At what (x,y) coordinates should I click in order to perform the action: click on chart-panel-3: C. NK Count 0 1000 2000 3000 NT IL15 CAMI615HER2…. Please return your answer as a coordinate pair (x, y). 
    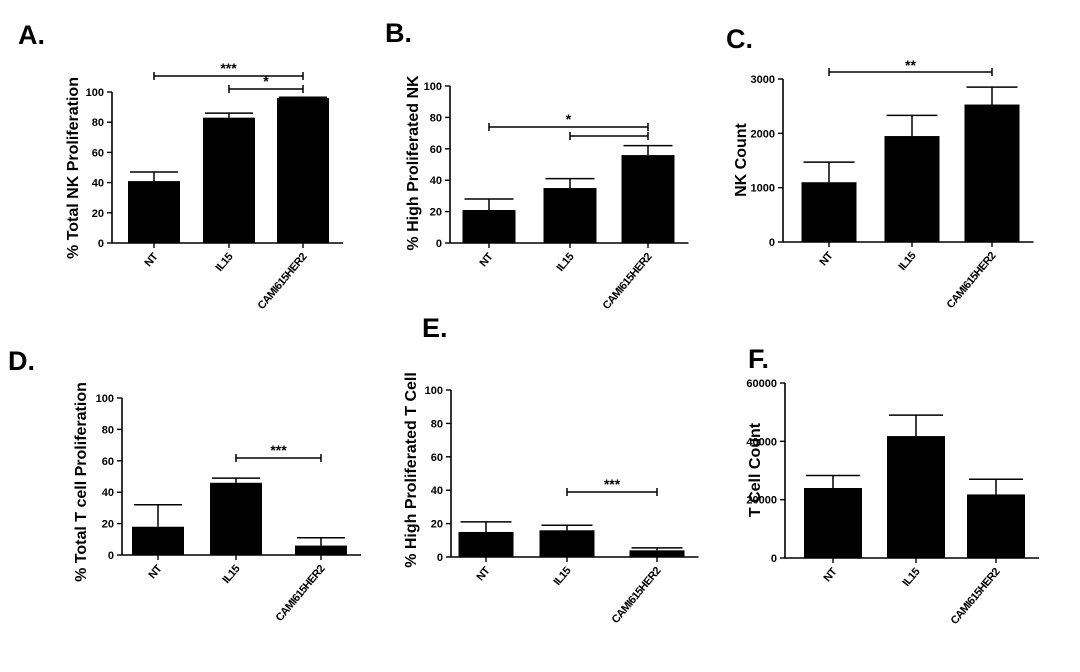
    Looking at the image, I should click on (880, 167).